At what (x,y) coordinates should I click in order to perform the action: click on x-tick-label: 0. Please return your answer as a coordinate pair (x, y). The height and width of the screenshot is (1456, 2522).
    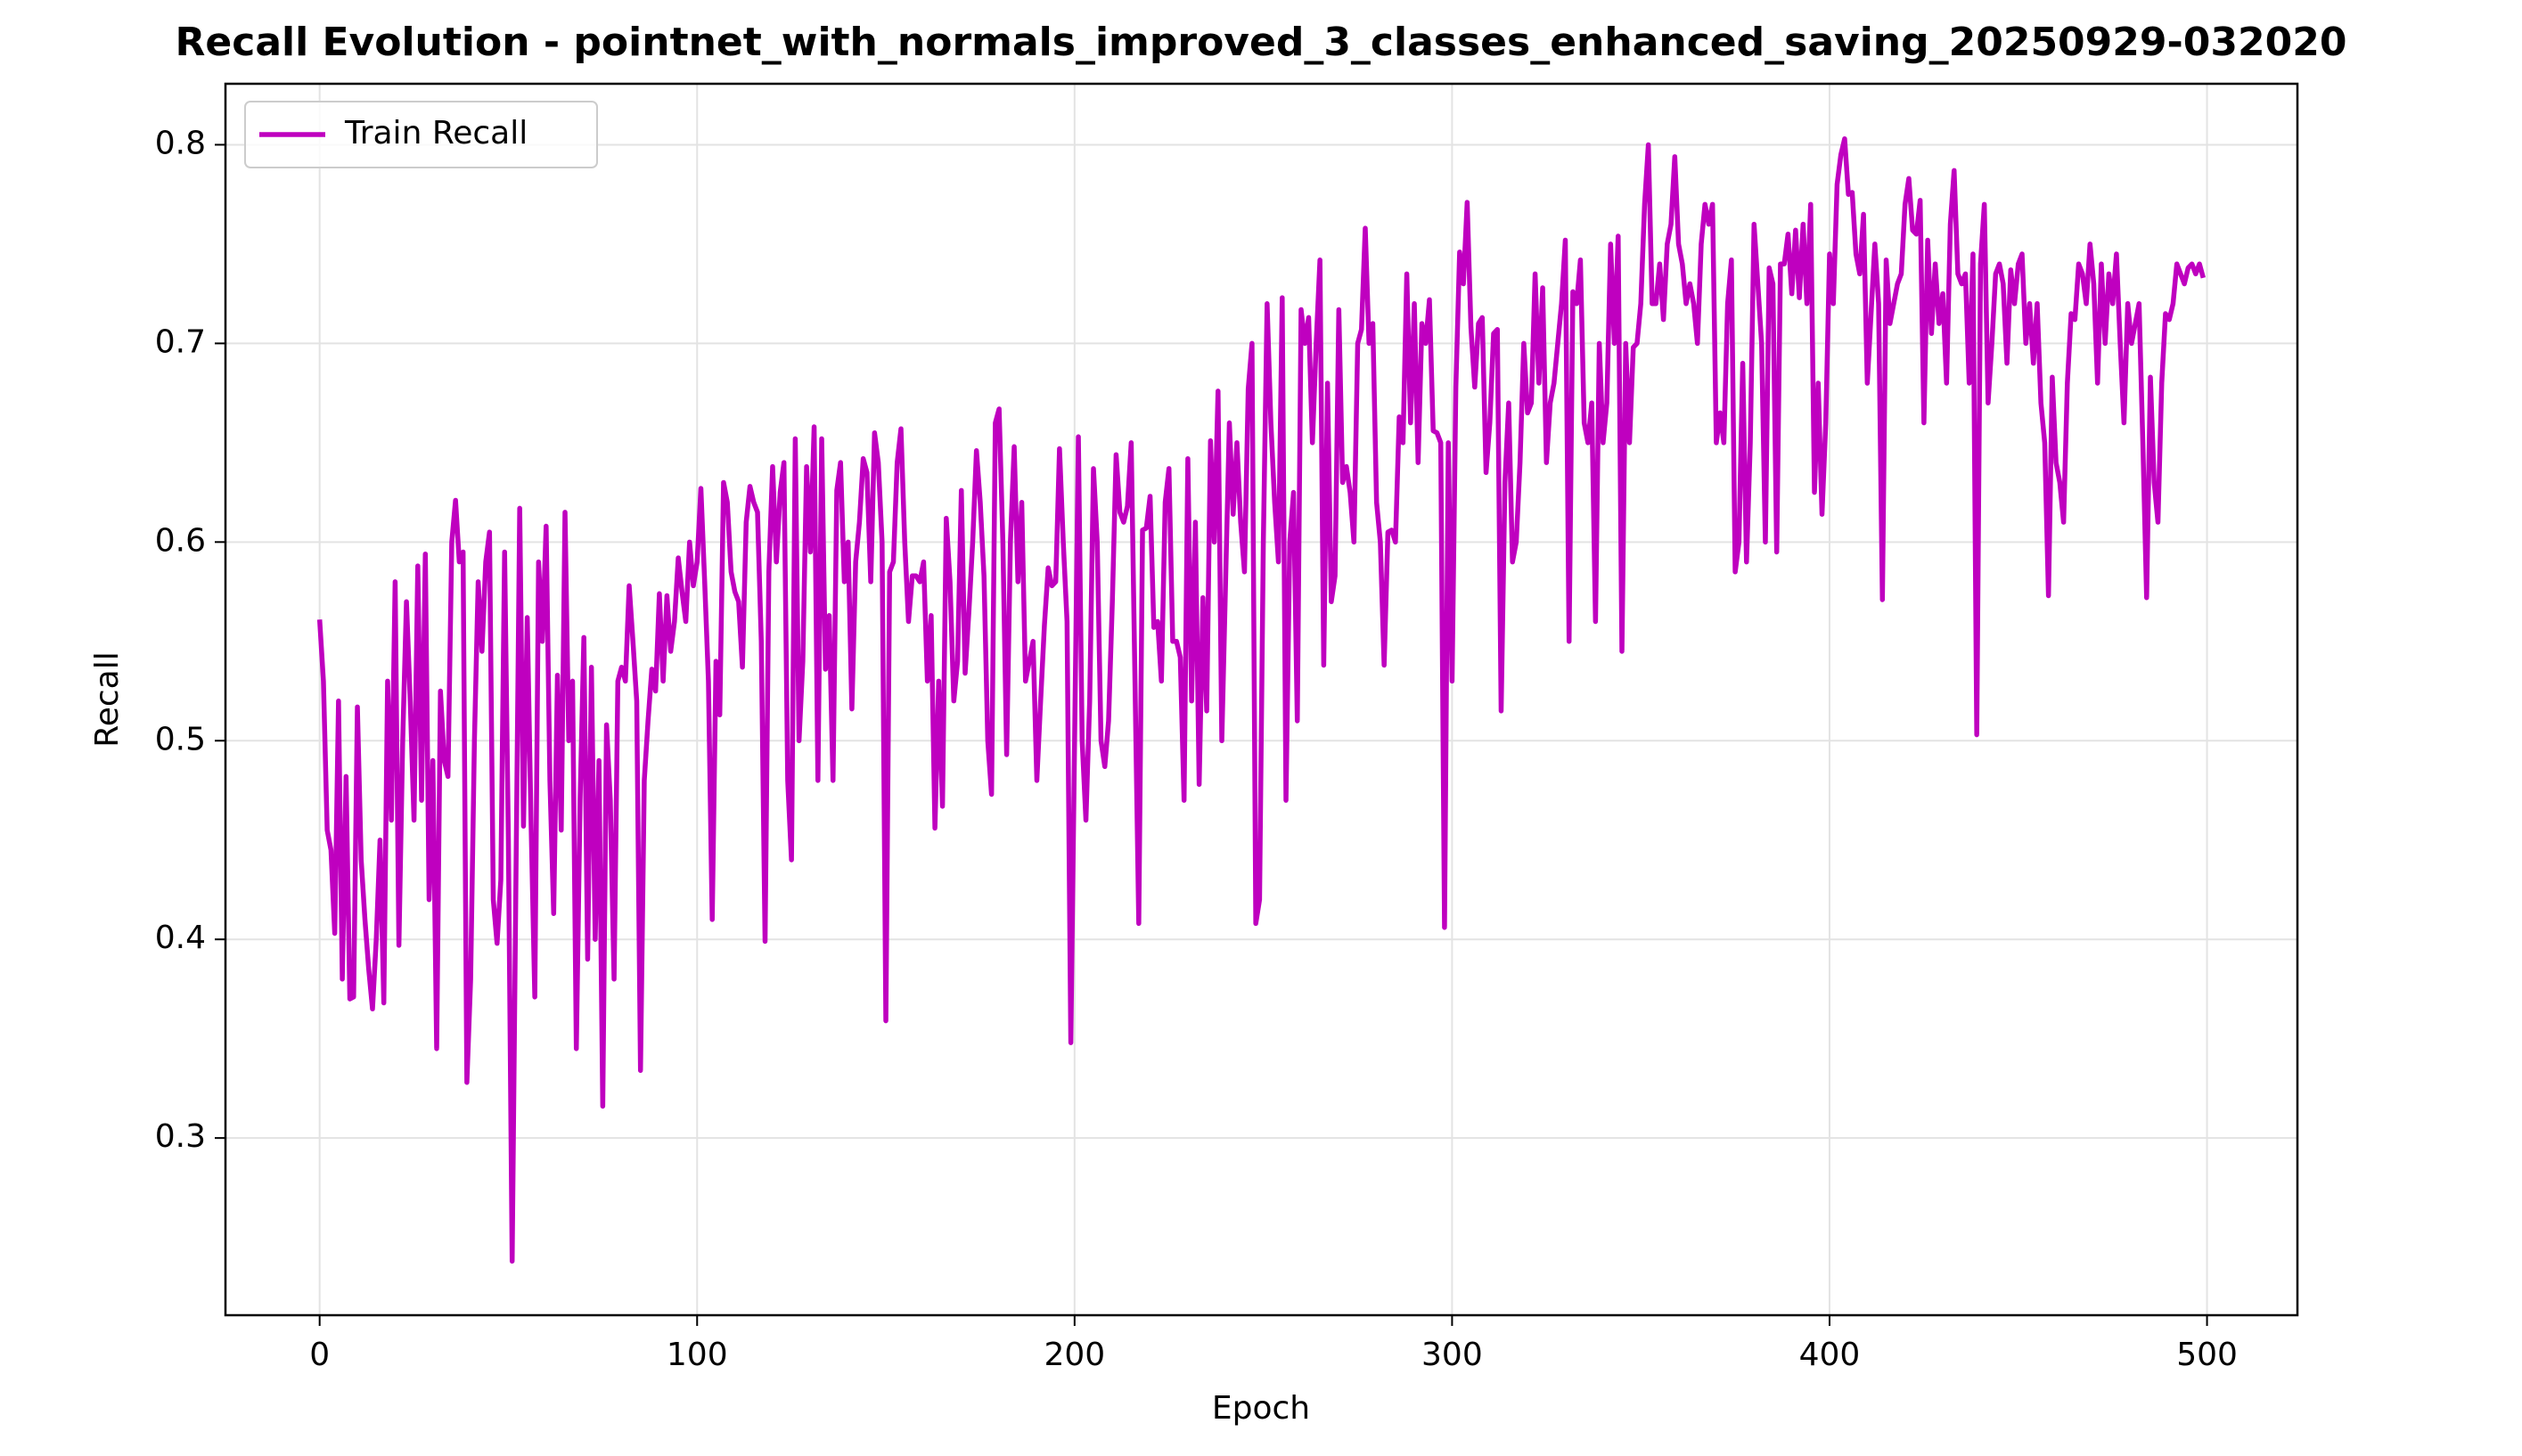
    Looking at the image, I should click on (319, 1355).